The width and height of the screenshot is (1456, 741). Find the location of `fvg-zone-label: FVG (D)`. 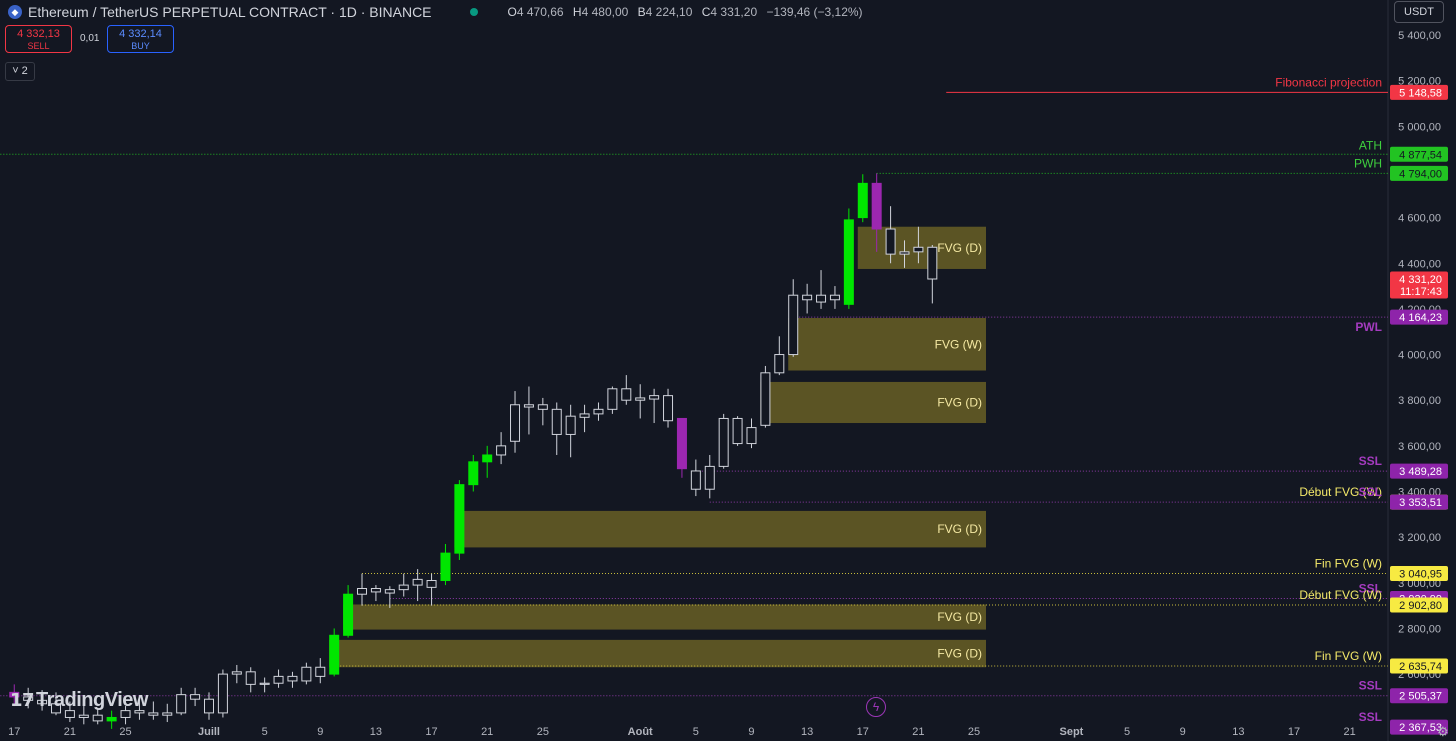

fvg-zone-label: FVG (D) is located at coordinates (959, 654).